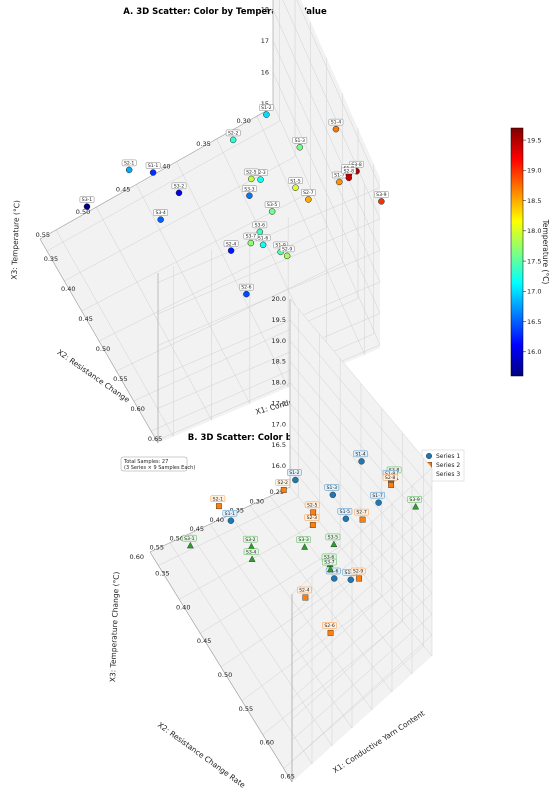  Describe the element at coordinates (16, 240) in the screenshot. I see `chart-a-zlabel: X3: Temperature (°C)` at that location.